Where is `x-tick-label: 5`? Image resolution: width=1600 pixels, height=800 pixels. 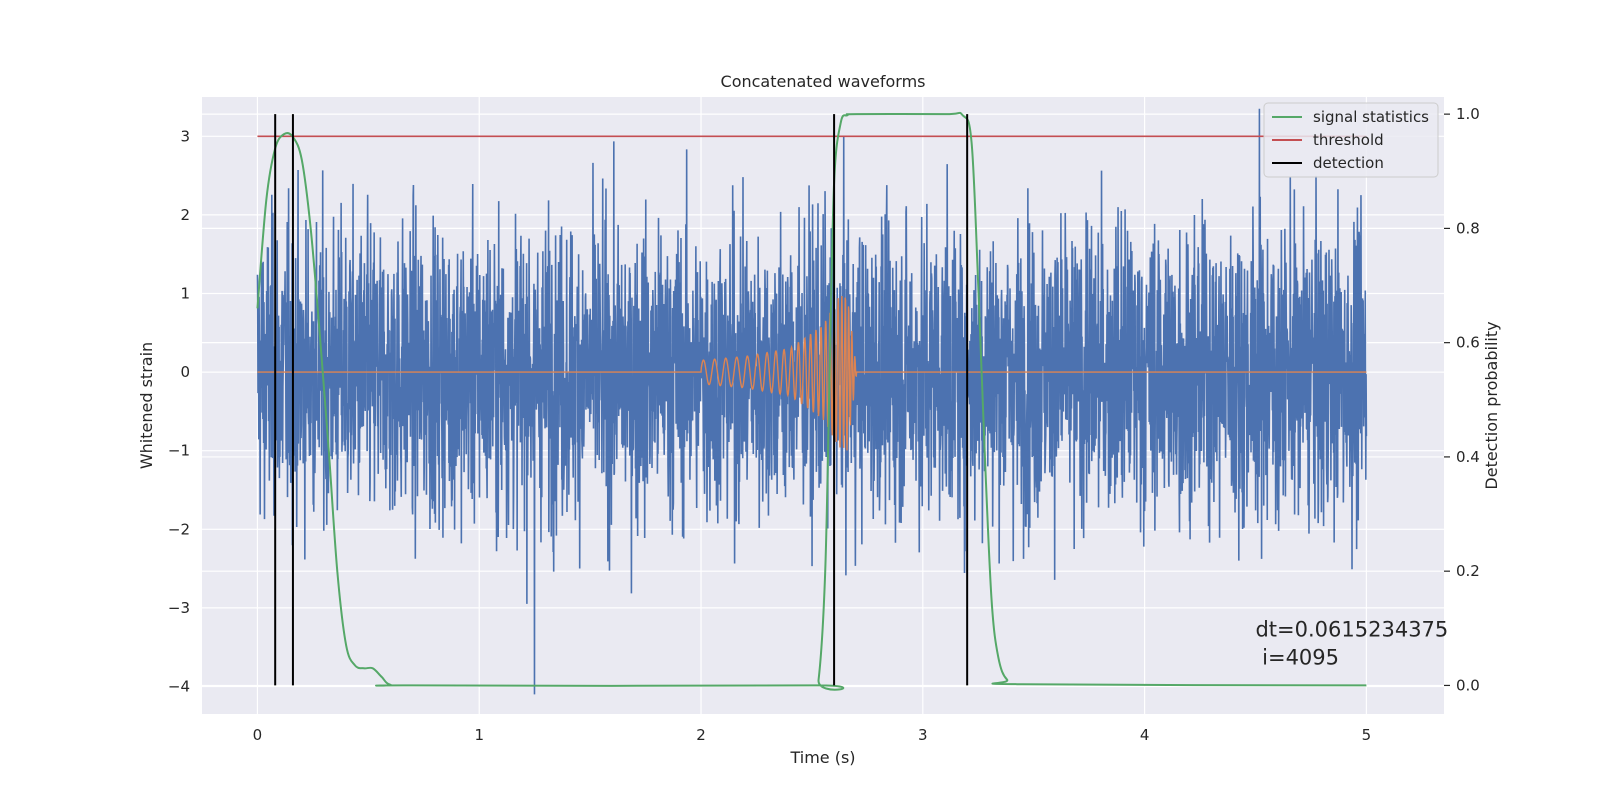 x-tick-label: 5 is located at coordinates (1367, 735).